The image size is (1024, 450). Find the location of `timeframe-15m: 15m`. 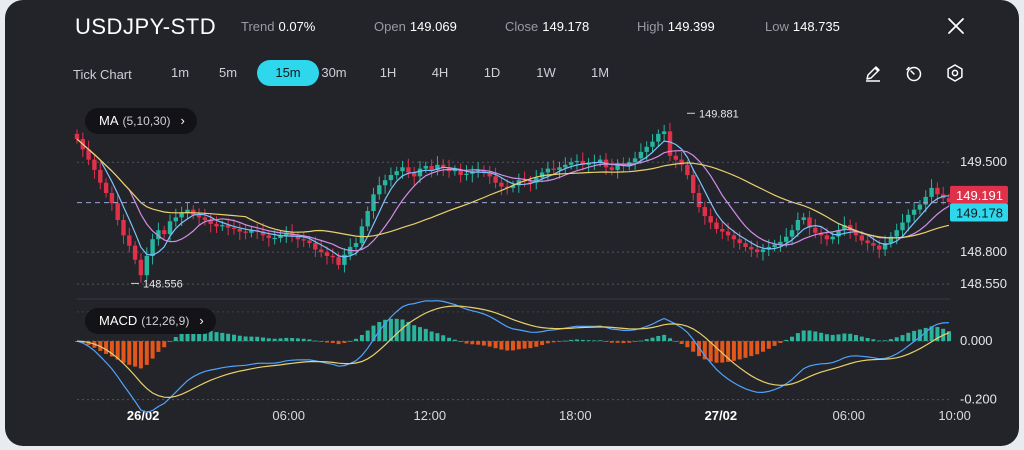

timeframe-15m: 15m is located at coordinates (288, 73).